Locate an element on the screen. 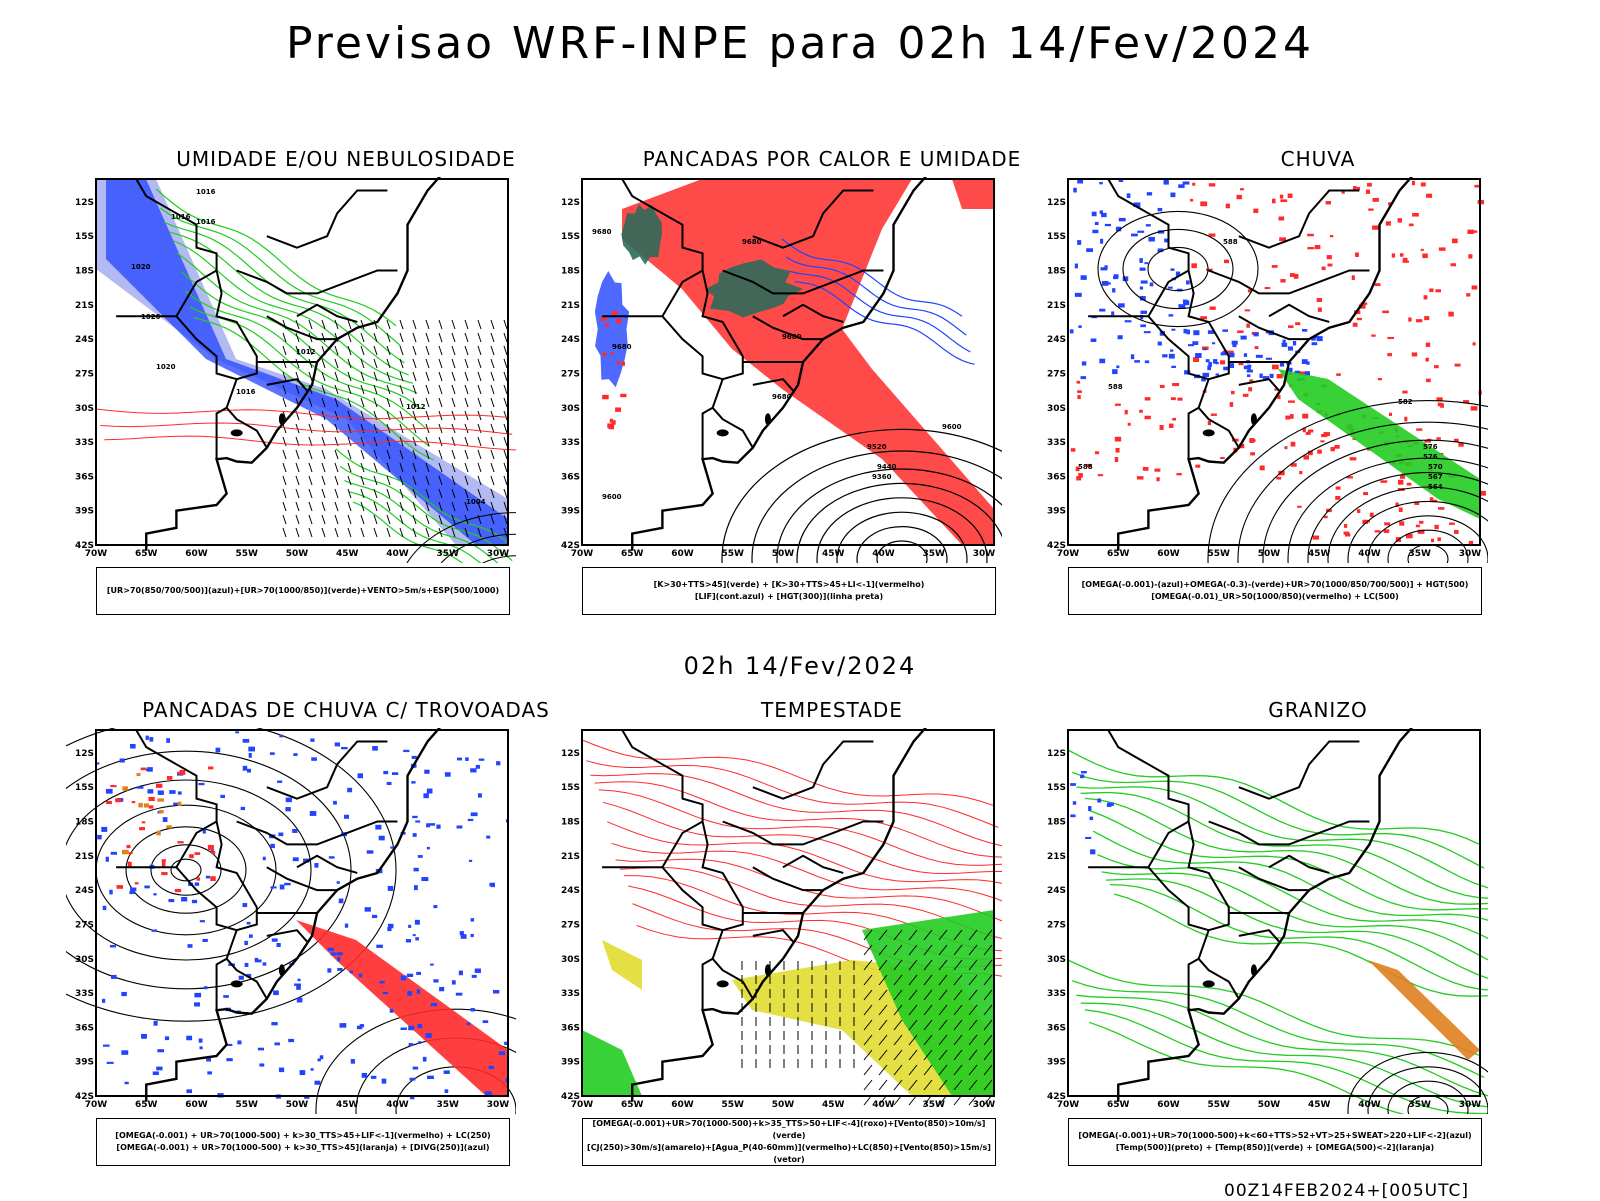 The height and width of the screenshot is (1201, 1600). lat-tick-label: 33S is located at coordinates (84, 443).